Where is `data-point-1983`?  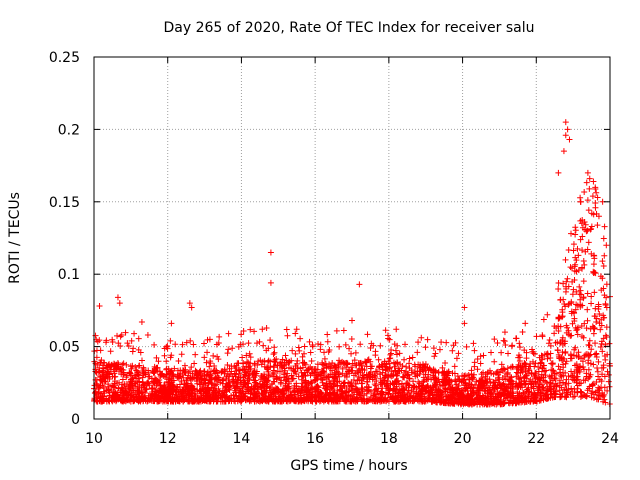 data-point-1983 is located at coordinates (311, 388).